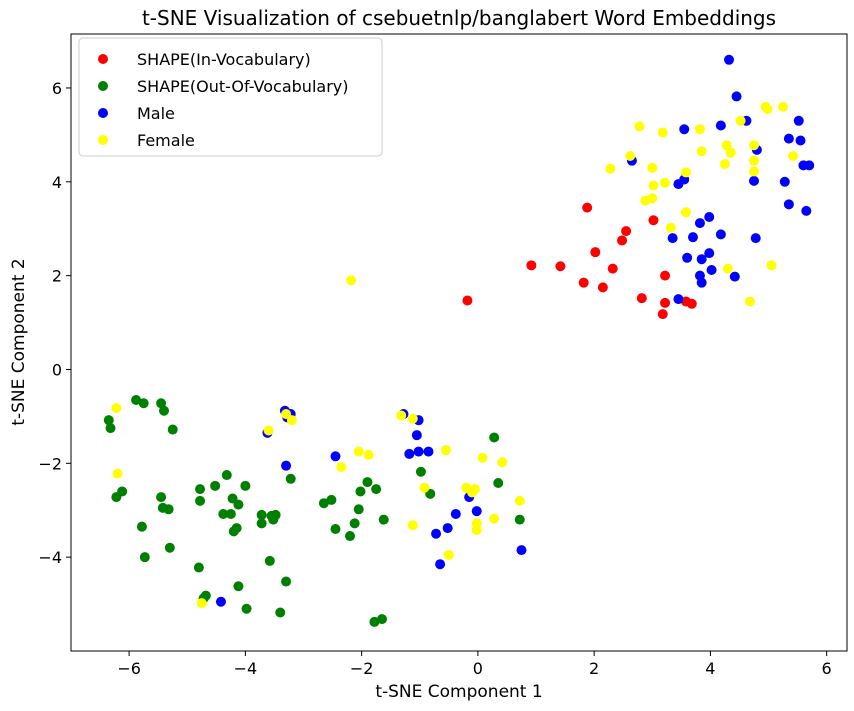  What do you see at coordinates (50, 557) in the screenshot?
I see `y-tick-label: −4` at bounding box center [50, 557].